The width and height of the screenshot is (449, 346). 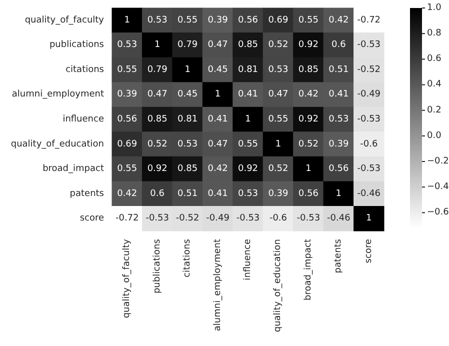 What do you see at coordinates (58, 95) in the screenshot?
I see `y-tick-label: alumni_employment` at bounding box center [58, 95].